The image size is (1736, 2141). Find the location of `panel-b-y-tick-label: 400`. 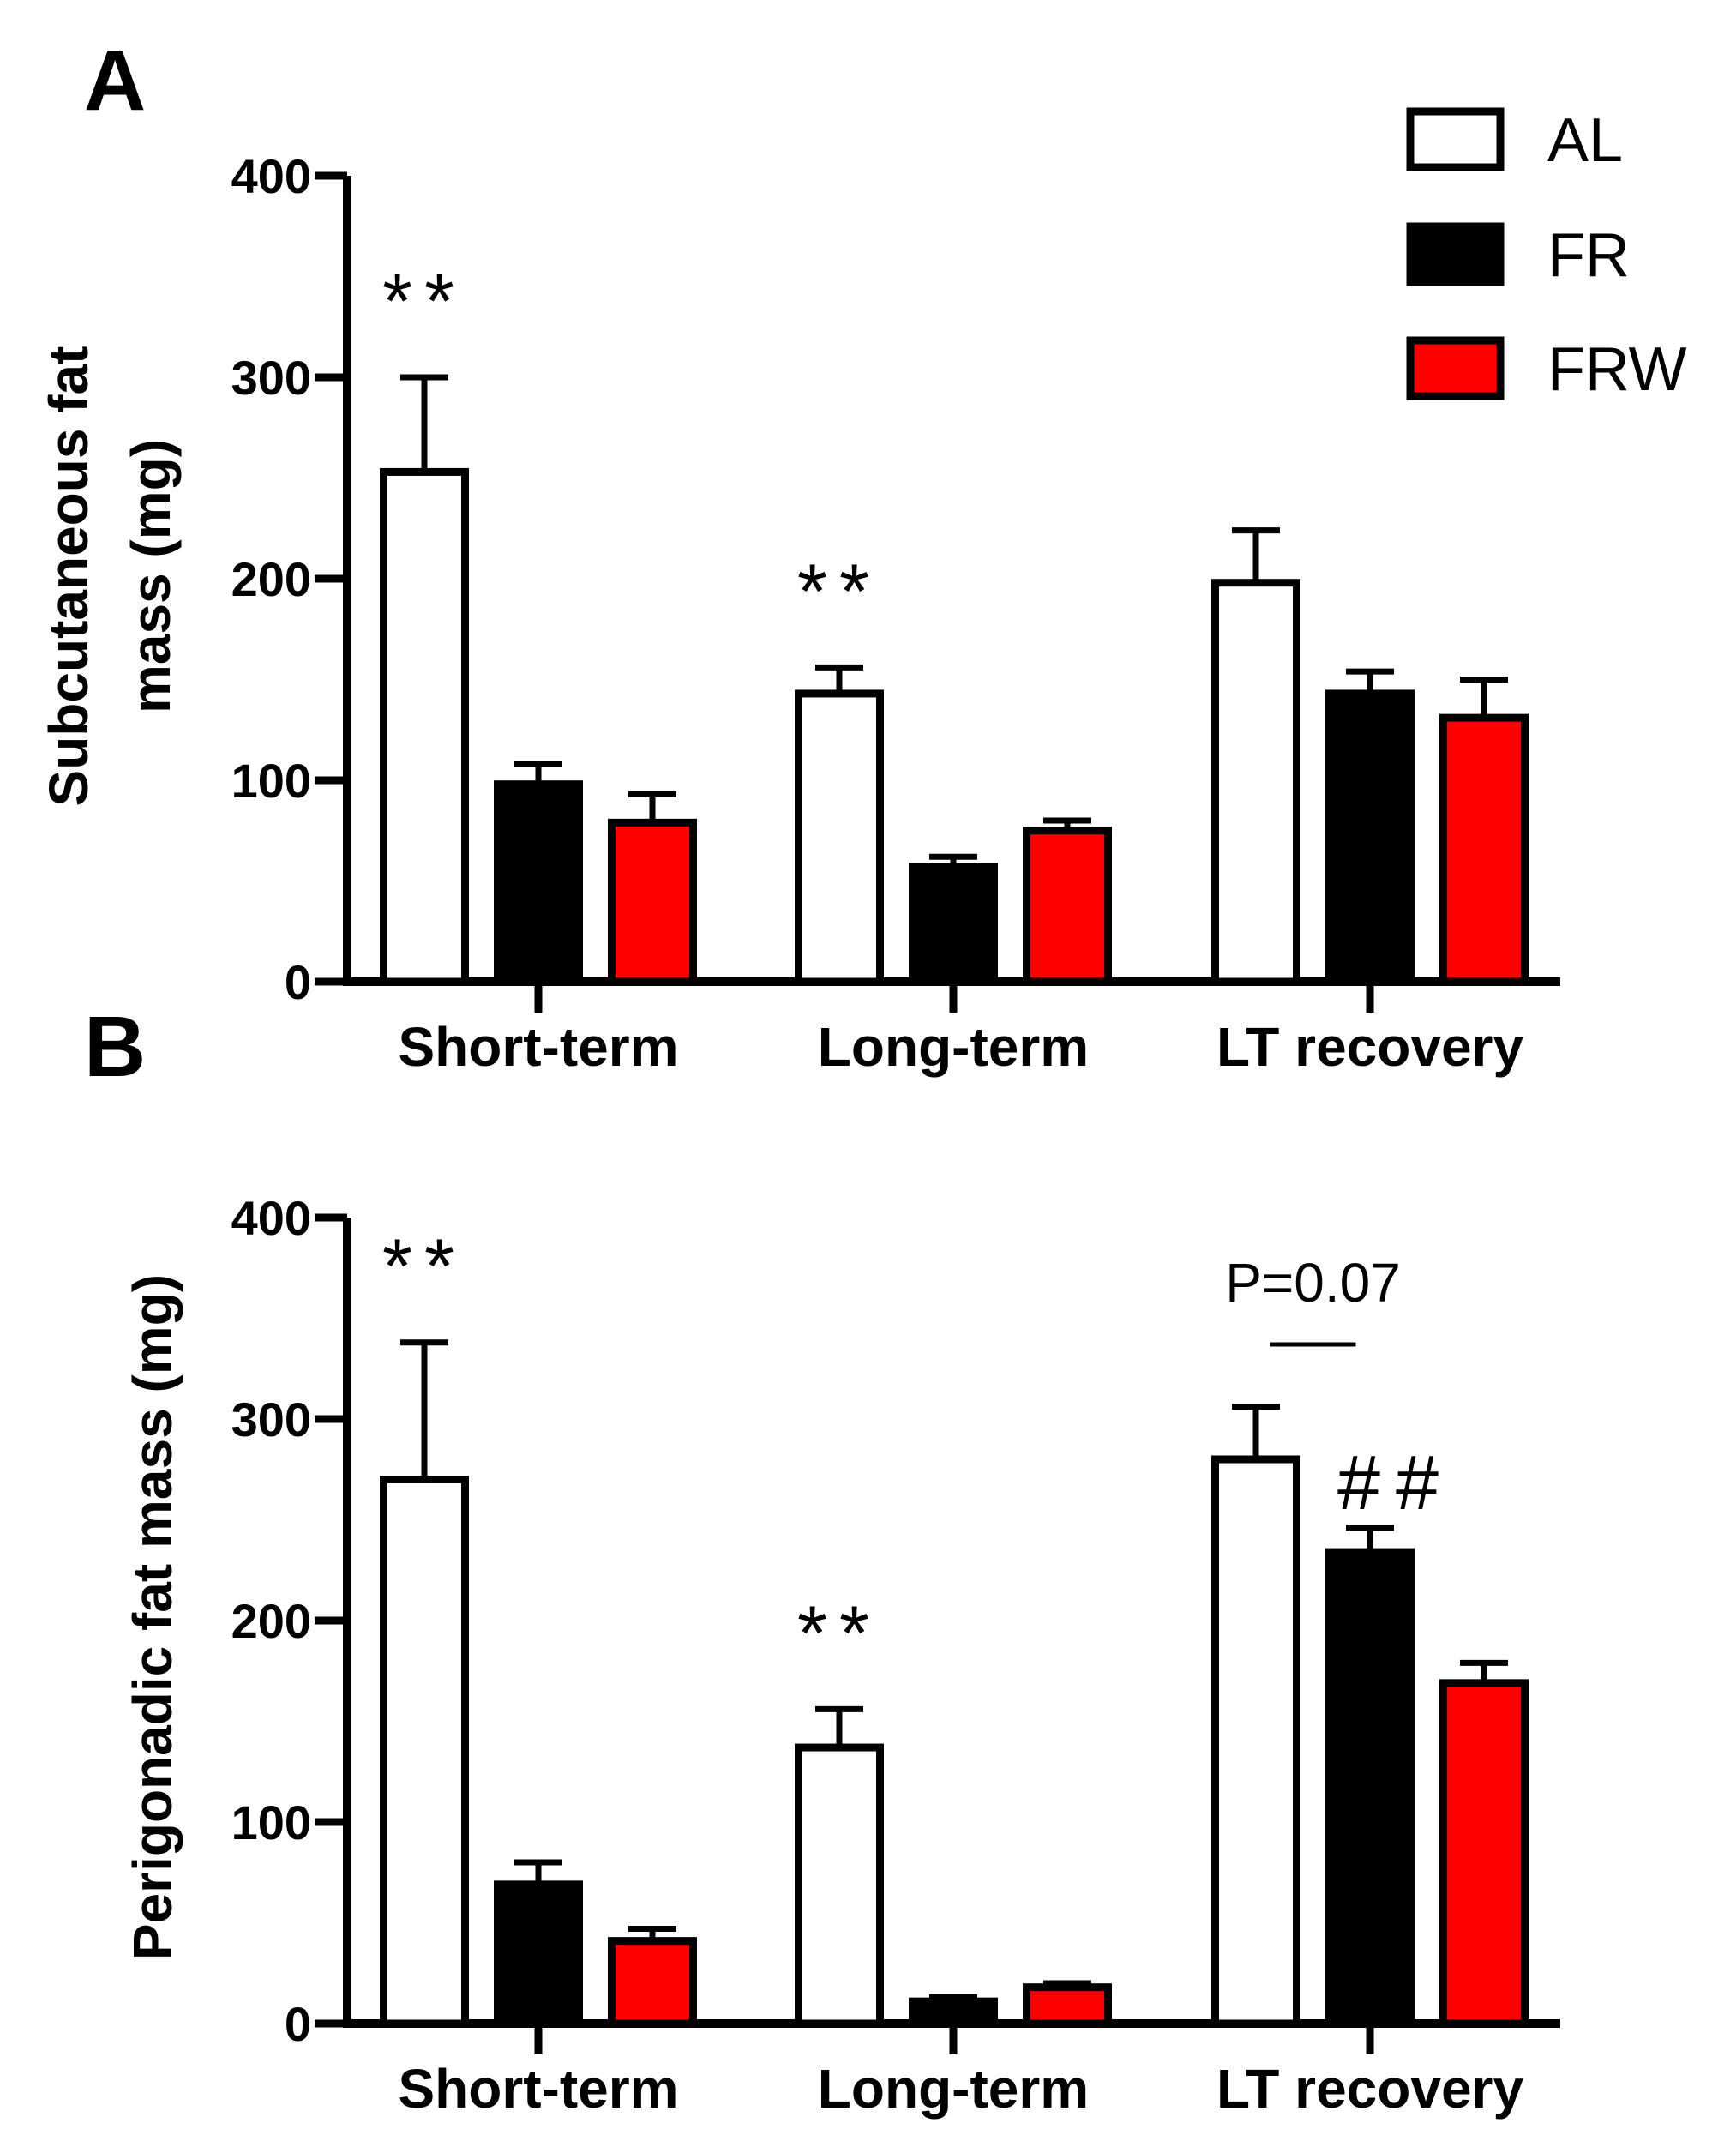

panel-b-y-tick-label: 400 is located at coordinates (271, 1218).